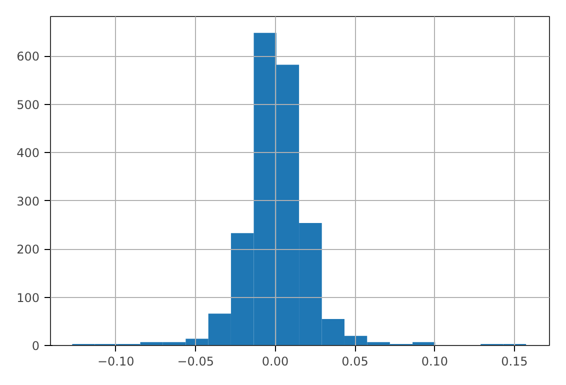 Image resolution: width=566 pixels, height=385 pixels. Describe the element at coordinates (115, 361) in the screenshot. I see `x-tick-label: −0.10` at that location.